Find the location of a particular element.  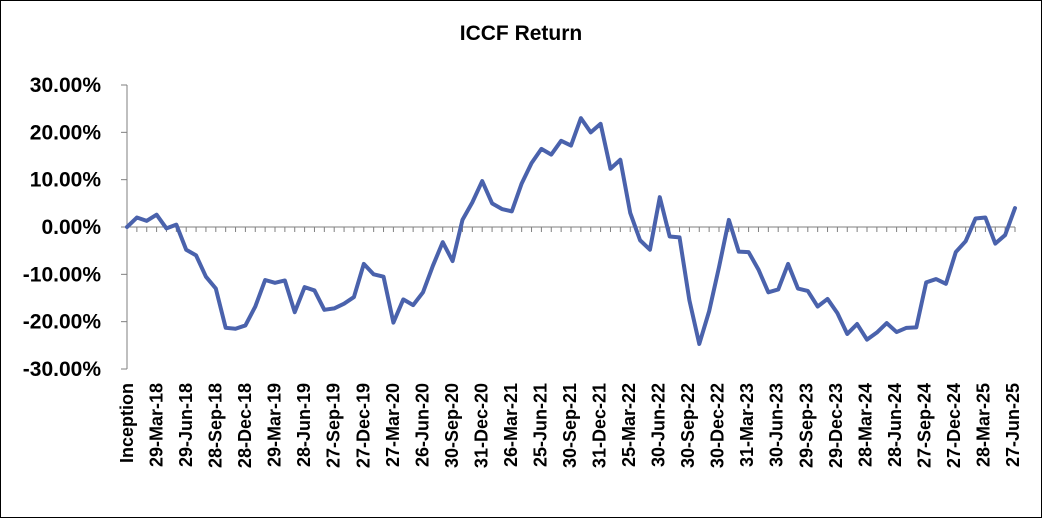

x-tick-label: 29-Dec-23 is located at coordinates (836, 425).